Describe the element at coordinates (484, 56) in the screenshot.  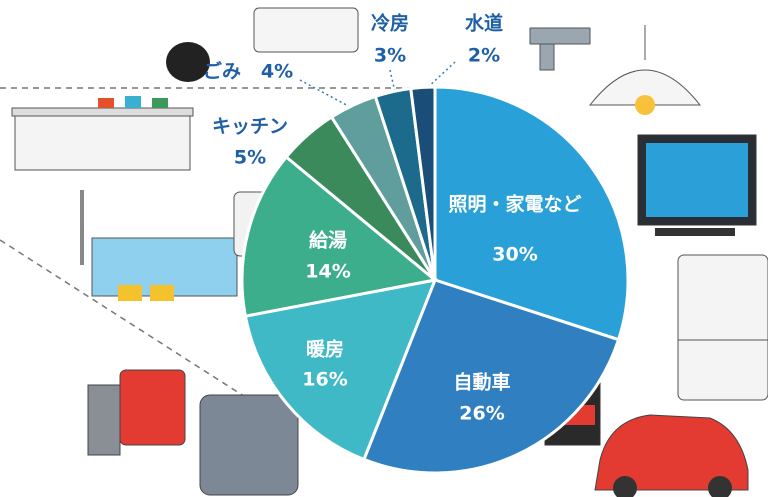
I see `slice-value-label: 2%` at that location.